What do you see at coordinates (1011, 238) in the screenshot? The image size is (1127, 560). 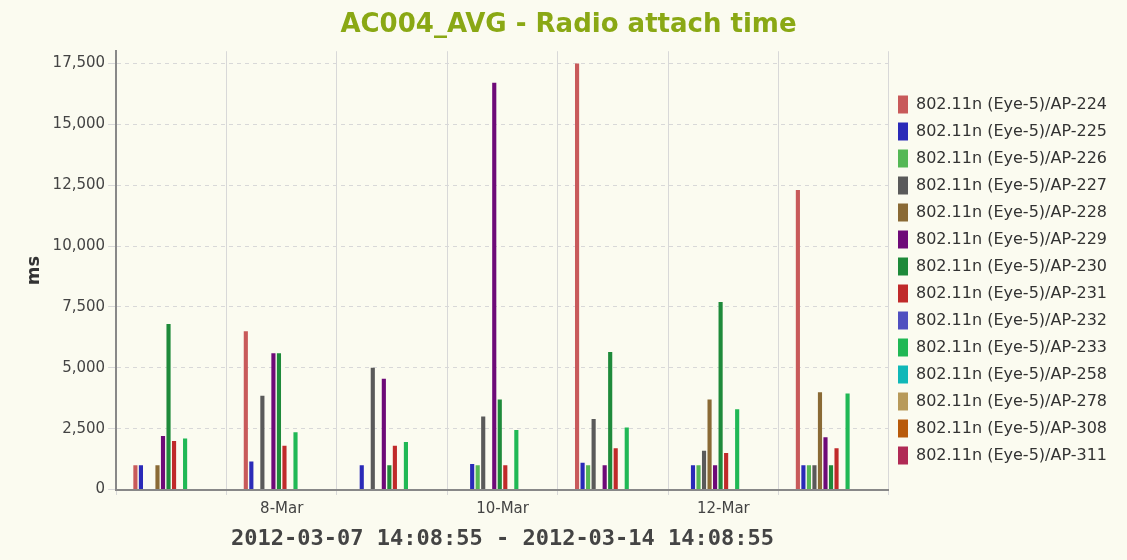 I see `legend-label: 802.11n (Eye-5)/AP-229` at bounding box center [1011, 238].